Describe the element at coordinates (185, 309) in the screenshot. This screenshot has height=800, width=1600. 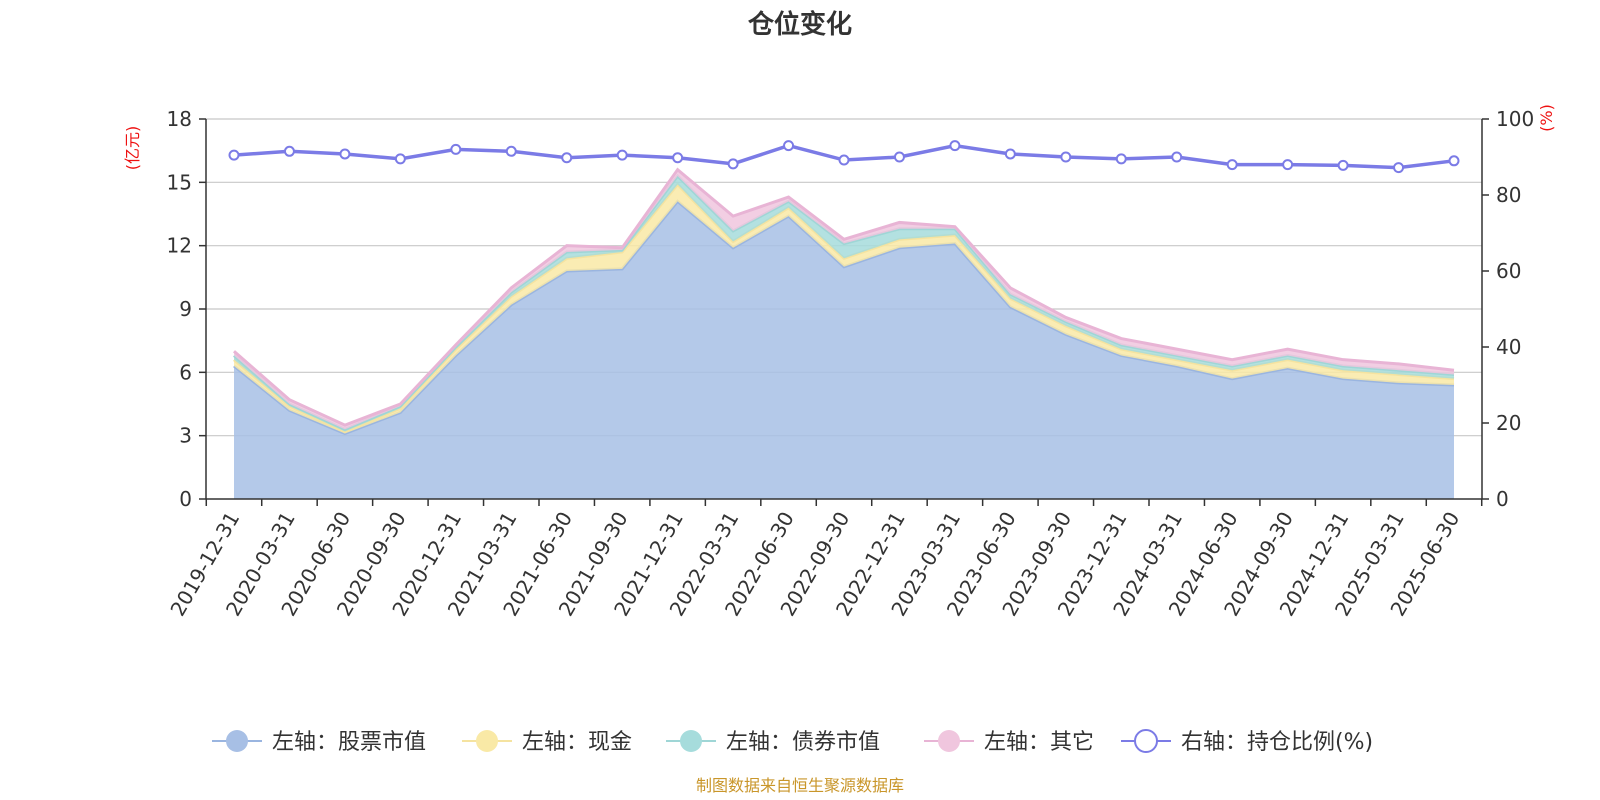
I see `left-tick-label-3: 9` at that location.